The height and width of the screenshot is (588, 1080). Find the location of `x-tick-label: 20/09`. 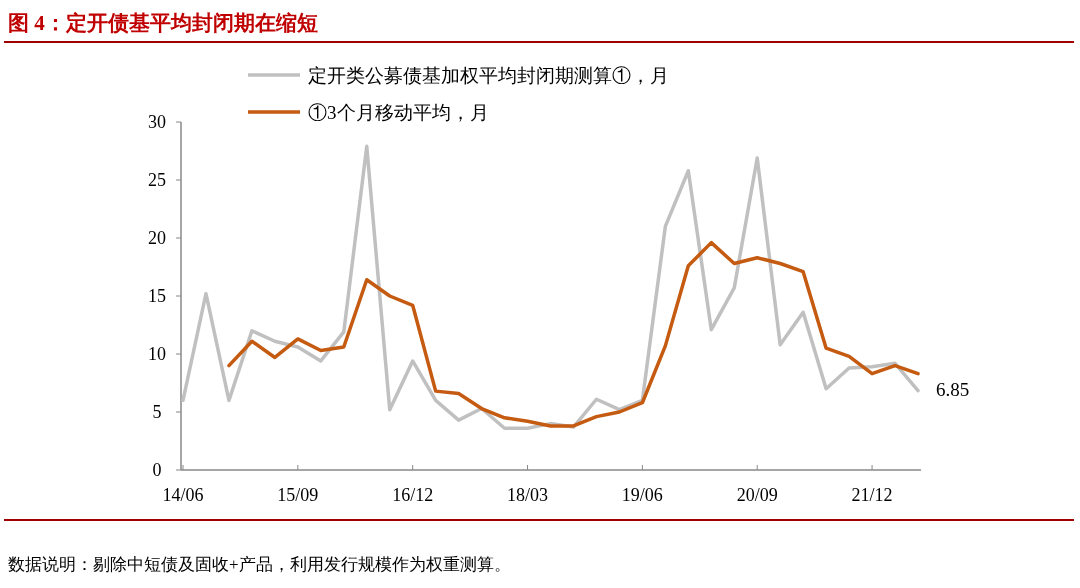

x-tick-label: 20/09 is located at coordinates (757, 495).